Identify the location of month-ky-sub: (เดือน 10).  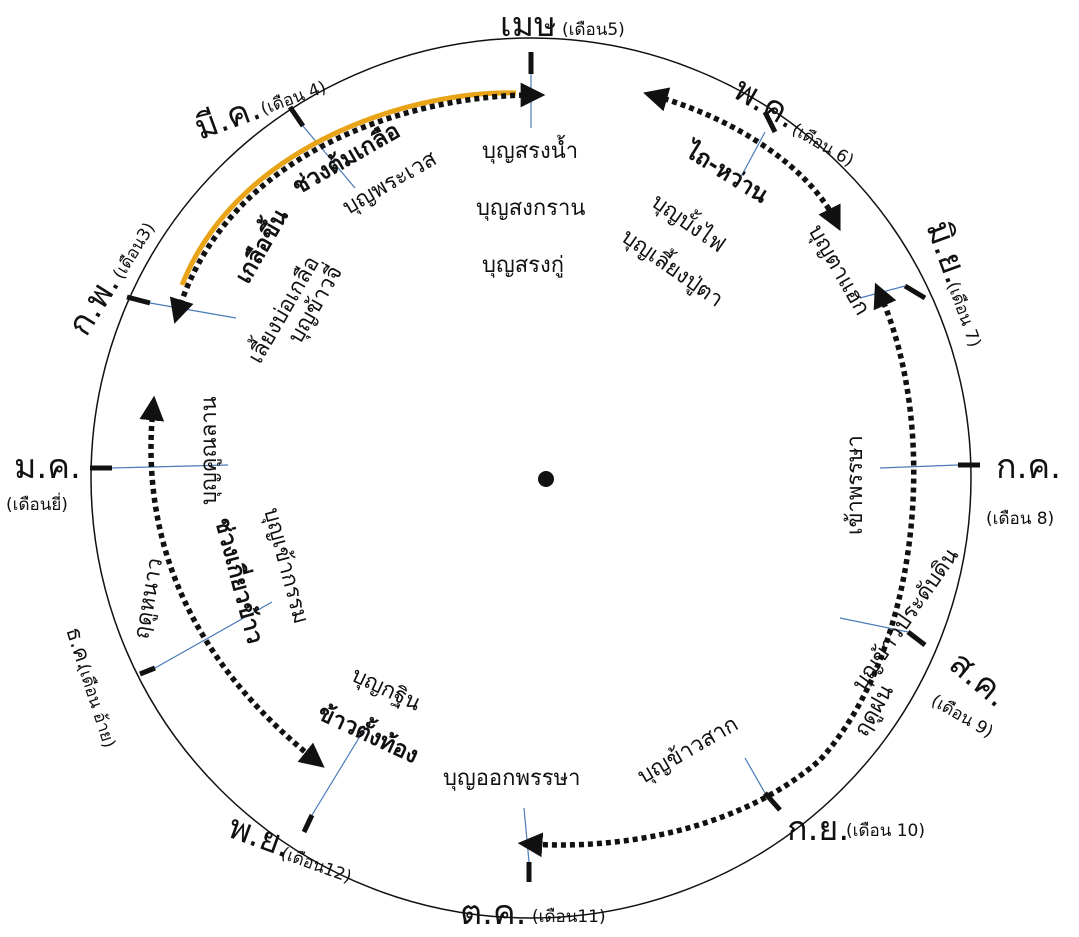
(885, 831).